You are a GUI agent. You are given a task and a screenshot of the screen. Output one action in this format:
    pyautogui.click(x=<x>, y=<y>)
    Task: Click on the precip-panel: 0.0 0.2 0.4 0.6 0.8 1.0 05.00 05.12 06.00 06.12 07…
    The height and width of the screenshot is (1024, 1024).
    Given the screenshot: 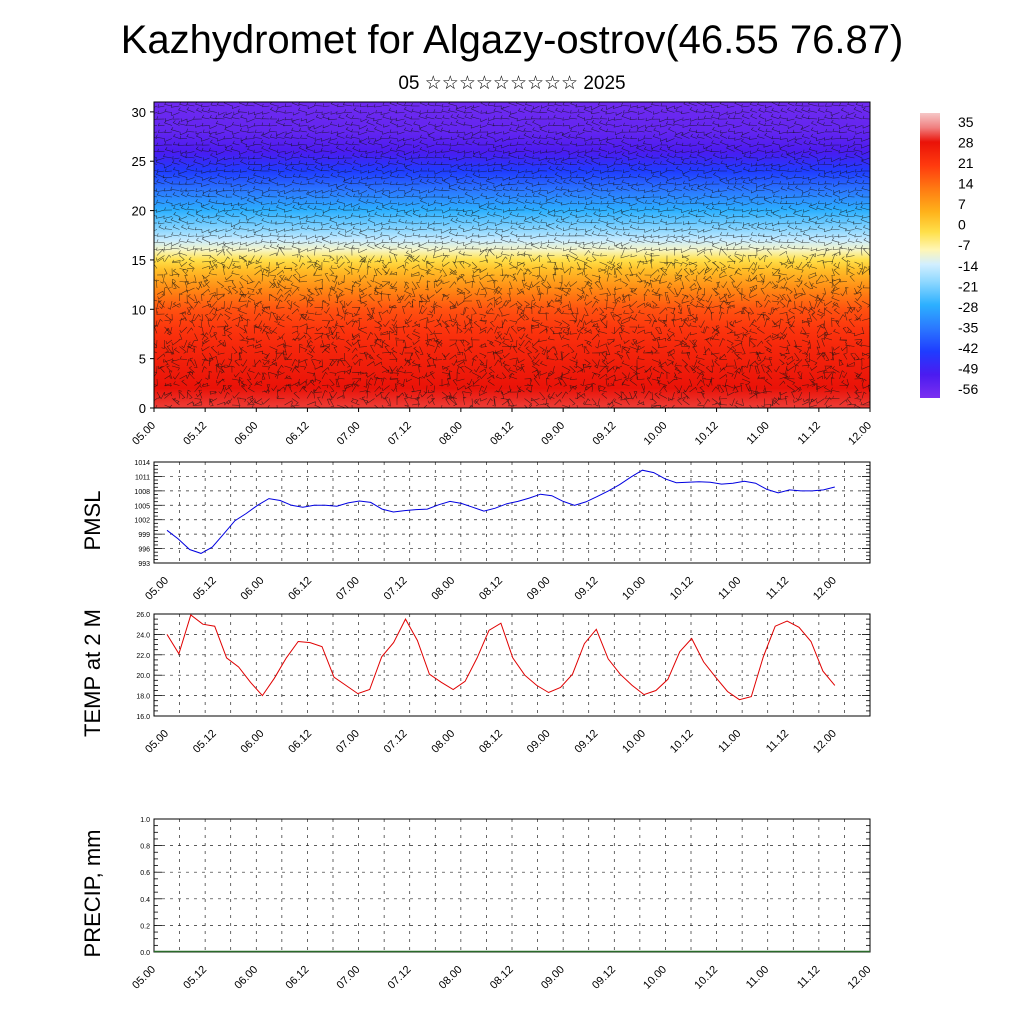 What is the action you would take?
    pyautogui.click(x=477, y=904)
    